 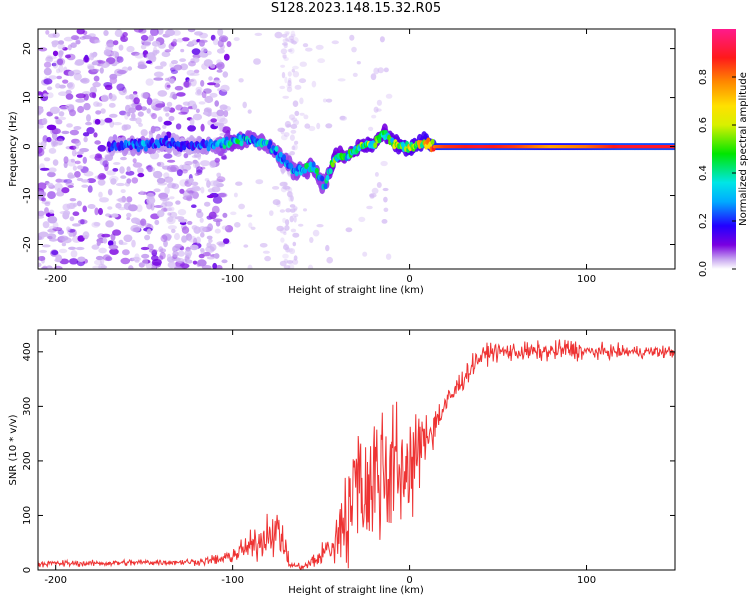 I want to click on spectrogram-xtick-label: 100, so click(x=586, y=279).